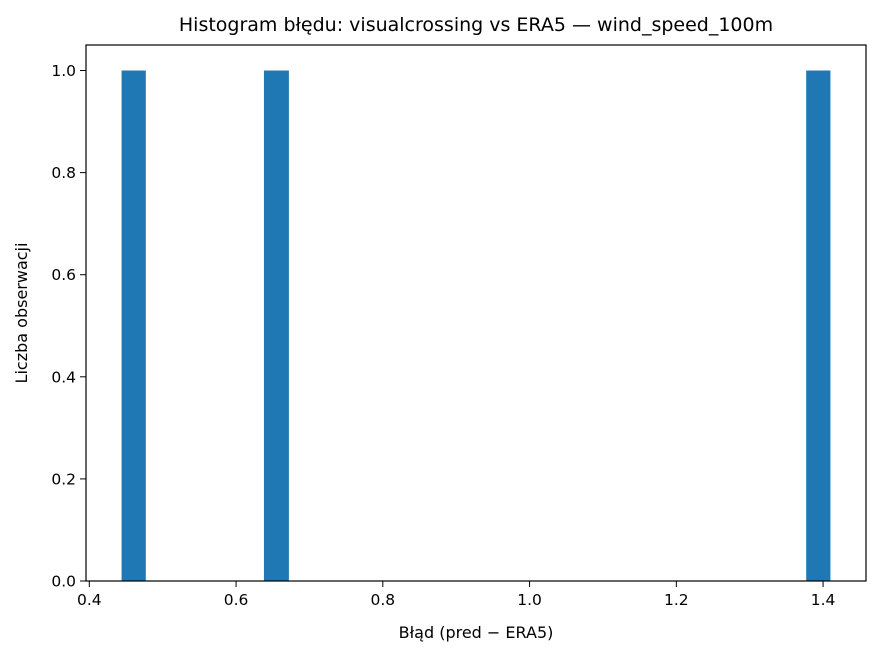 The height and width of the screenshot is (655, 881). What do you see at coordinates (21, 313) in the screenshot?
I see `y-axis-label: Liczba obserwacji` at bounding box center [21, 313].